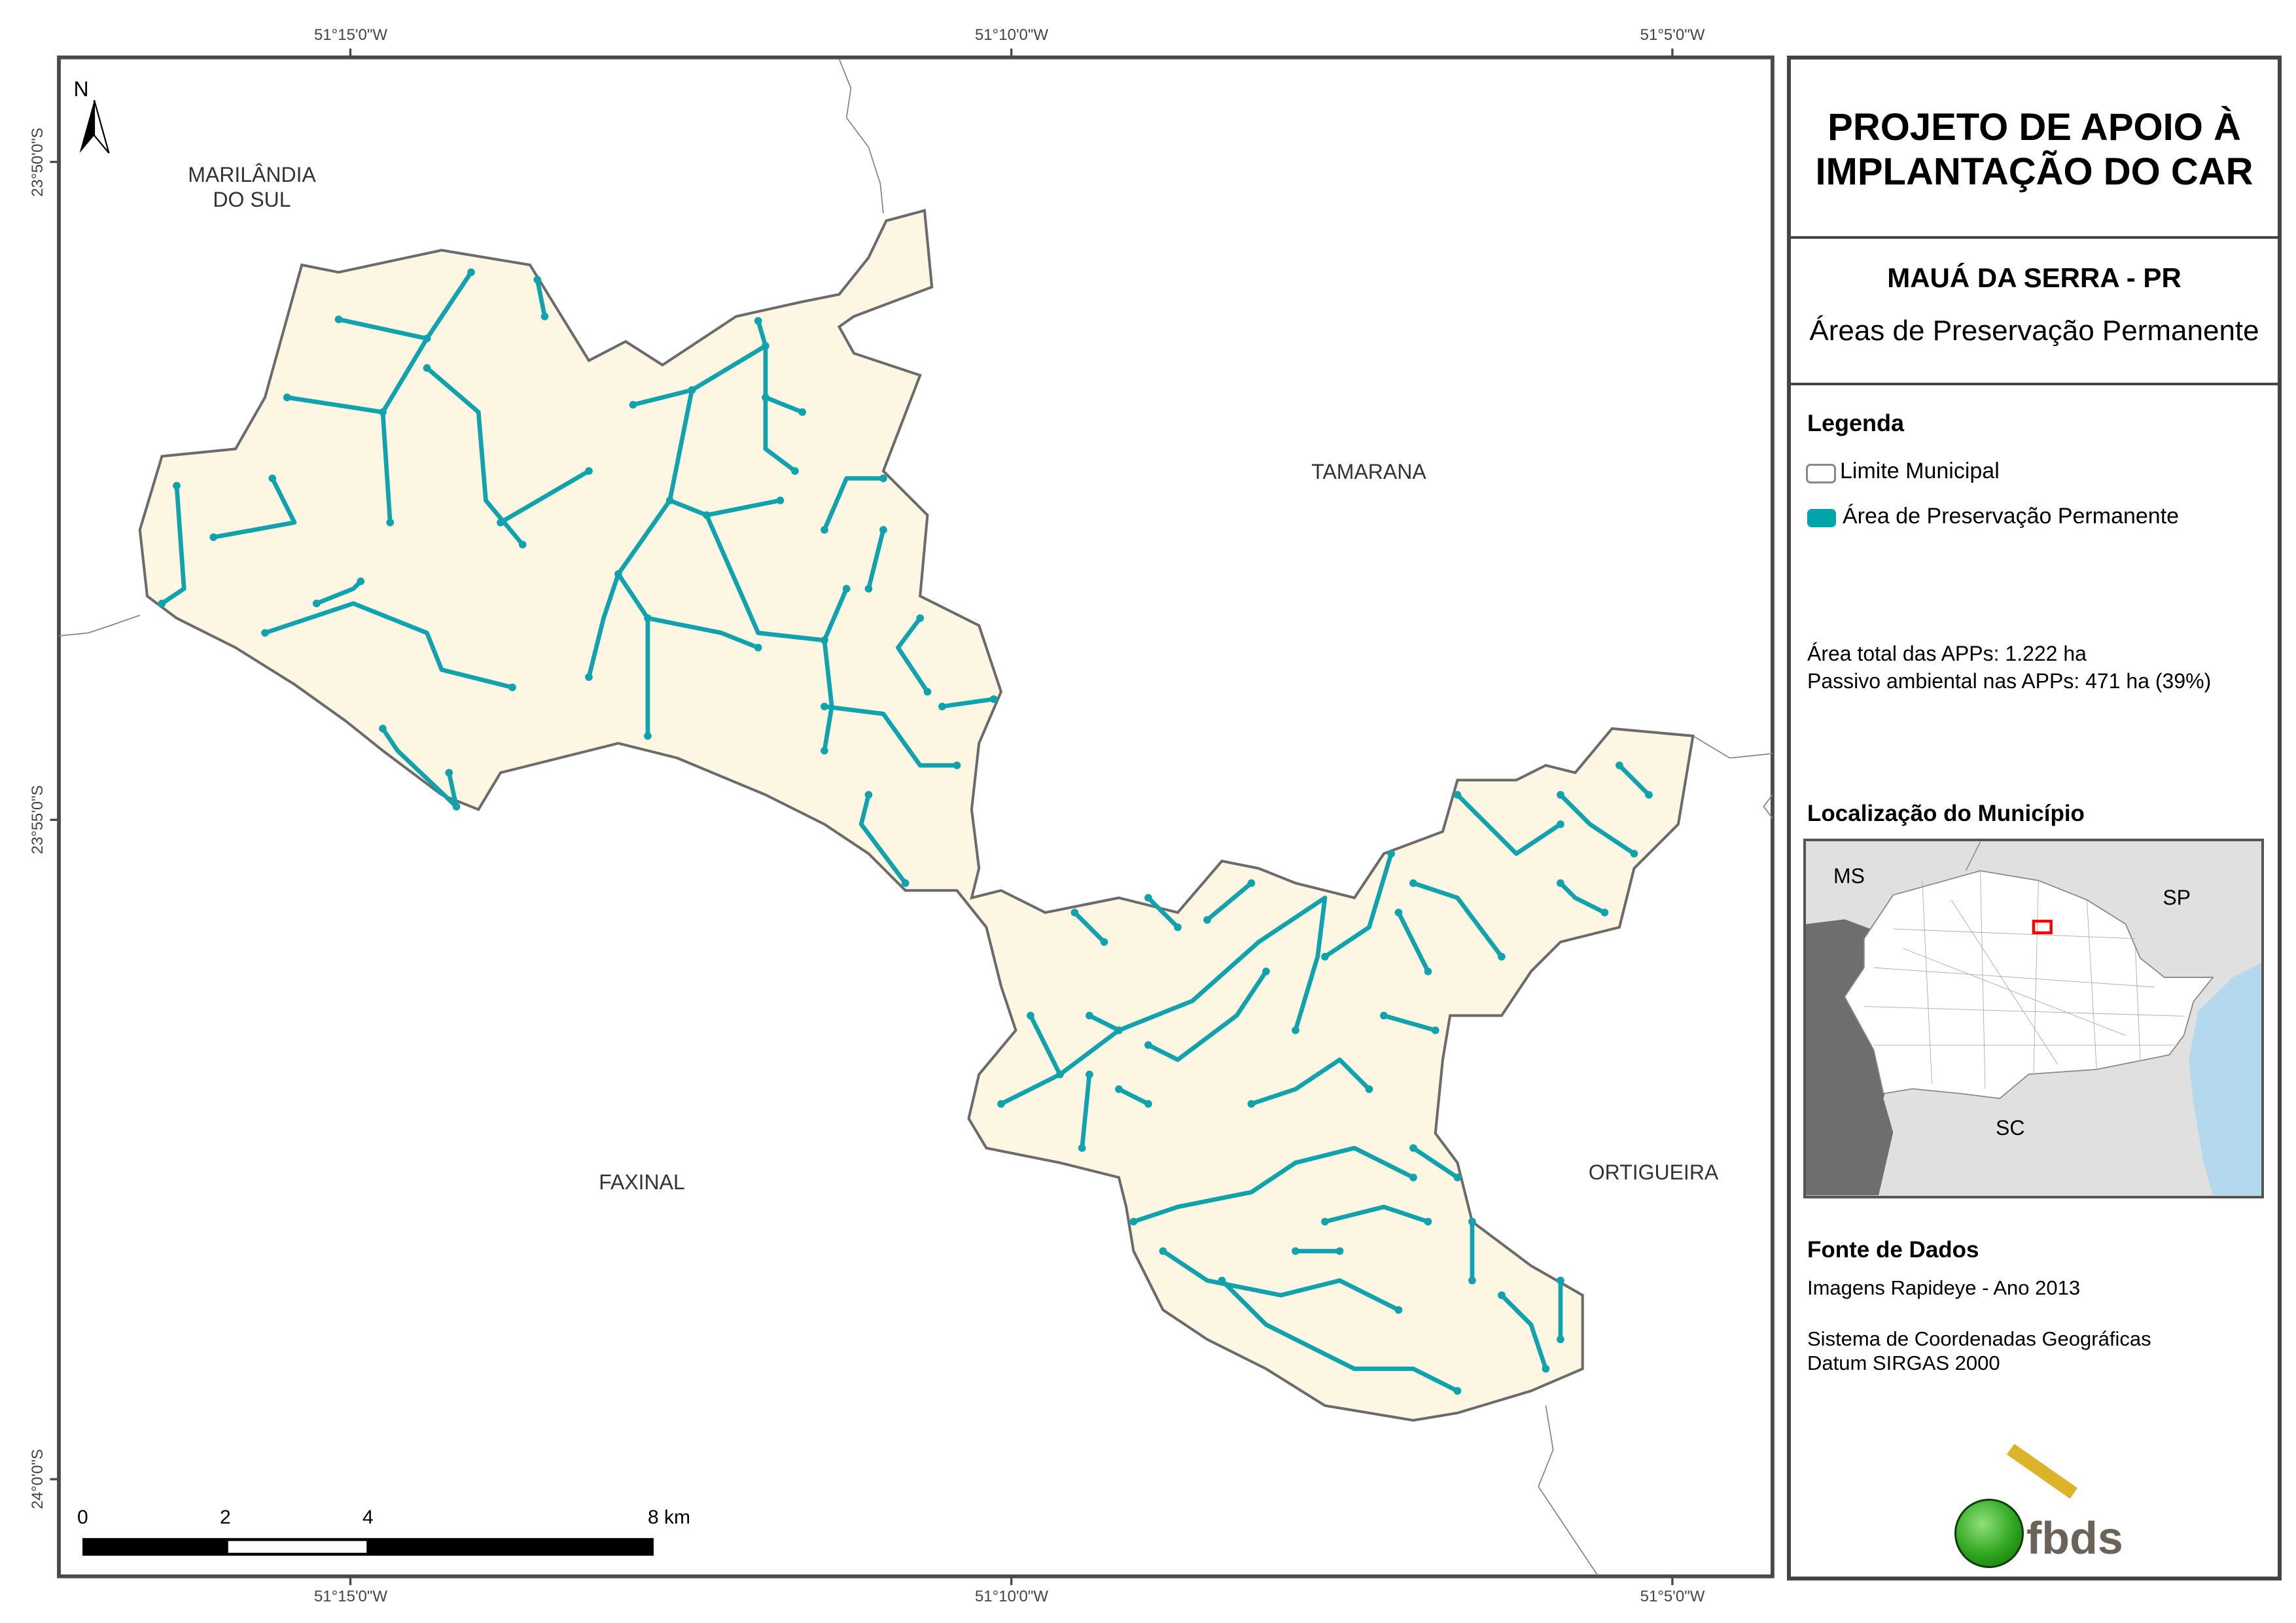 The image size is (2296, 1623). Describe the element at coordinates (368, 1547) in the screenshot. I see `scale-bar` at that location.